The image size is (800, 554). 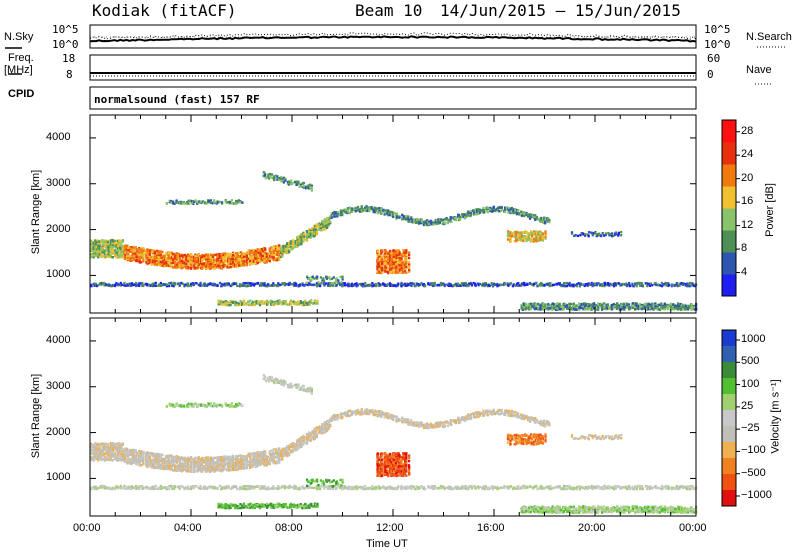 What do you see at coordinates (775, 416) in the screenshot?
I see `velocity-cbar-label: Velocity [m s⁻¹]` at bounding box center [775, 416].